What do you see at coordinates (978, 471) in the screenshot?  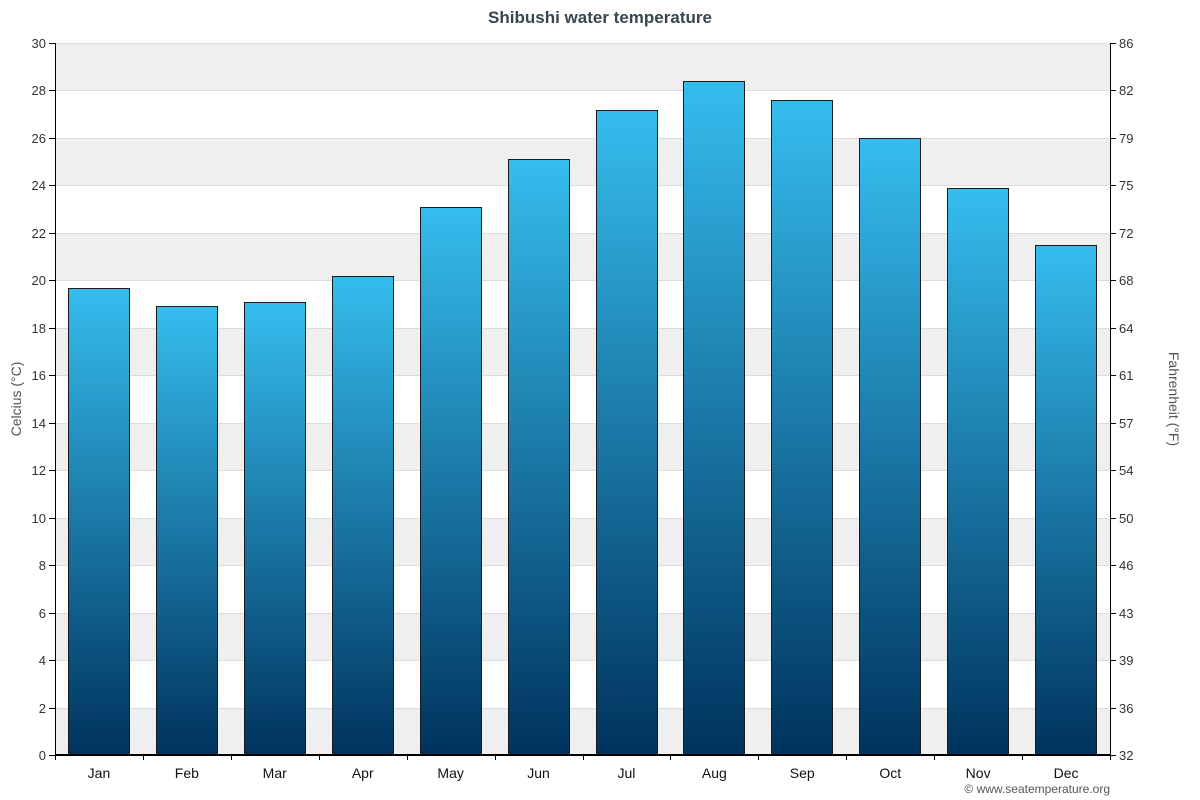 I see `bar-nov` at bounding box center [978, 471].